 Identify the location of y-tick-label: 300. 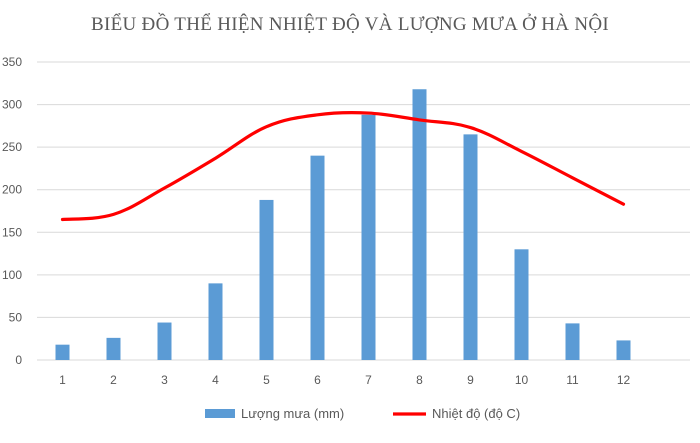
(12, 105).